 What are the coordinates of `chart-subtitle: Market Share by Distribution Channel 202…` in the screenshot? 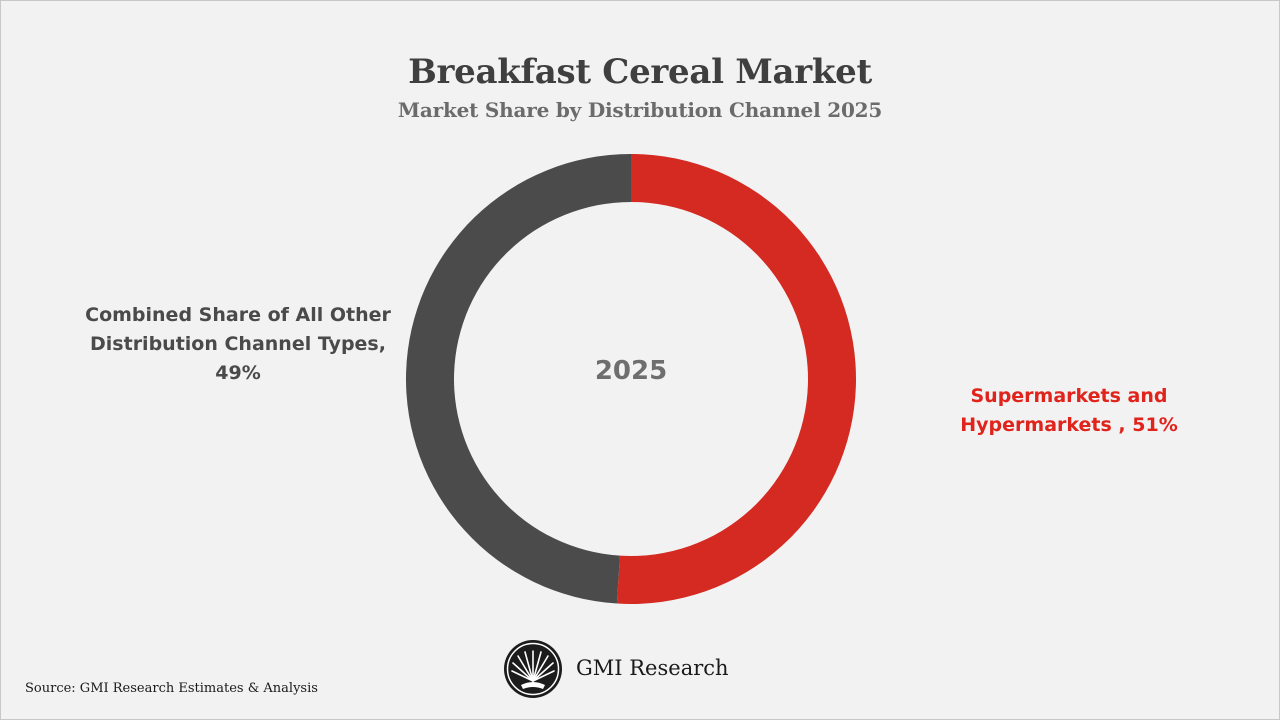 It's located at (640, 110).